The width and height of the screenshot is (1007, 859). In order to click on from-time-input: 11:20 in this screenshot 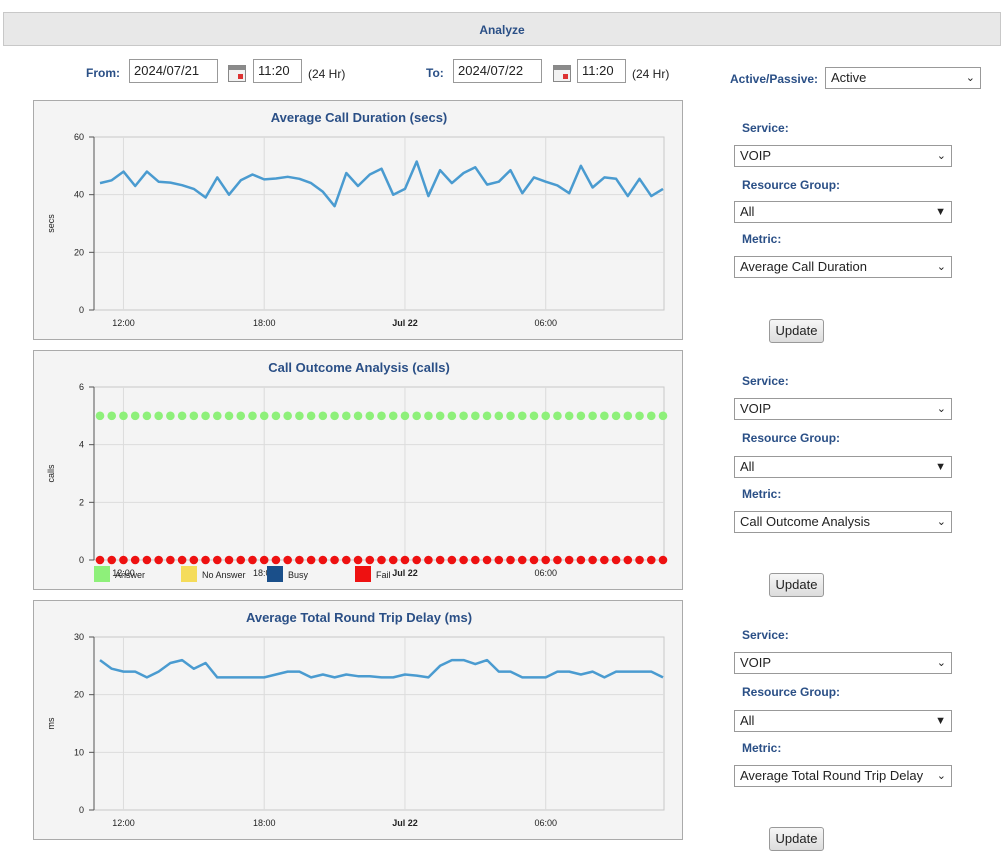, I will do `click(277, 71)`.